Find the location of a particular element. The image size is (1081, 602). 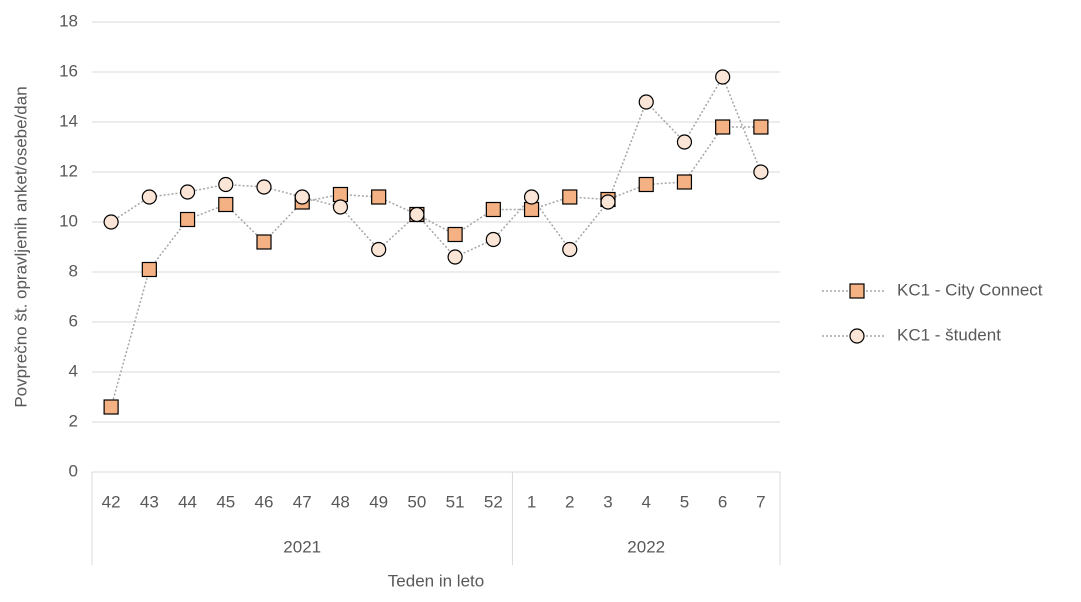

y-tick-label: 10 is located at coordinates (68, 220).